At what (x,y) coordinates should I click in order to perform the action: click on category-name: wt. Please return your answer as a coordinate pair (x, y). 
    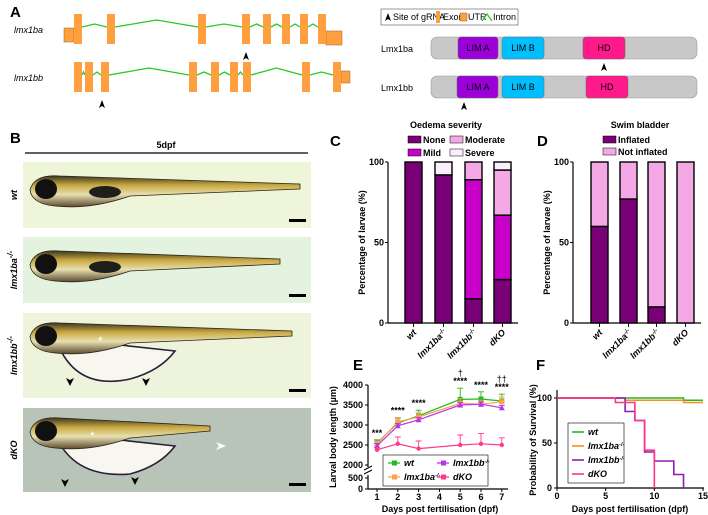
    Looking at the image, I should click on (597, 334).